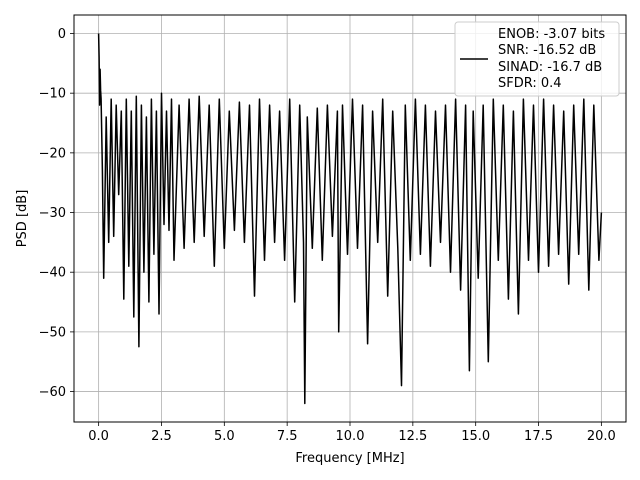 This screenshot has width=640, height=480. Describe the element at coordinates (52, 273) in the screenshot. I see `y-tick-label: −40` at that location.